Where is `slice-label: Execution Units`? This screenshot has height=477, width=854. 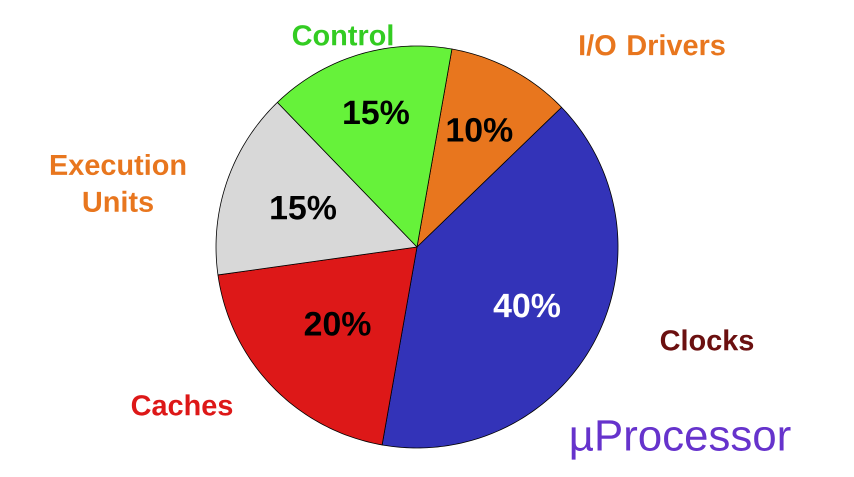
slice-label: Execution Units is located at coordinates (118, 183).